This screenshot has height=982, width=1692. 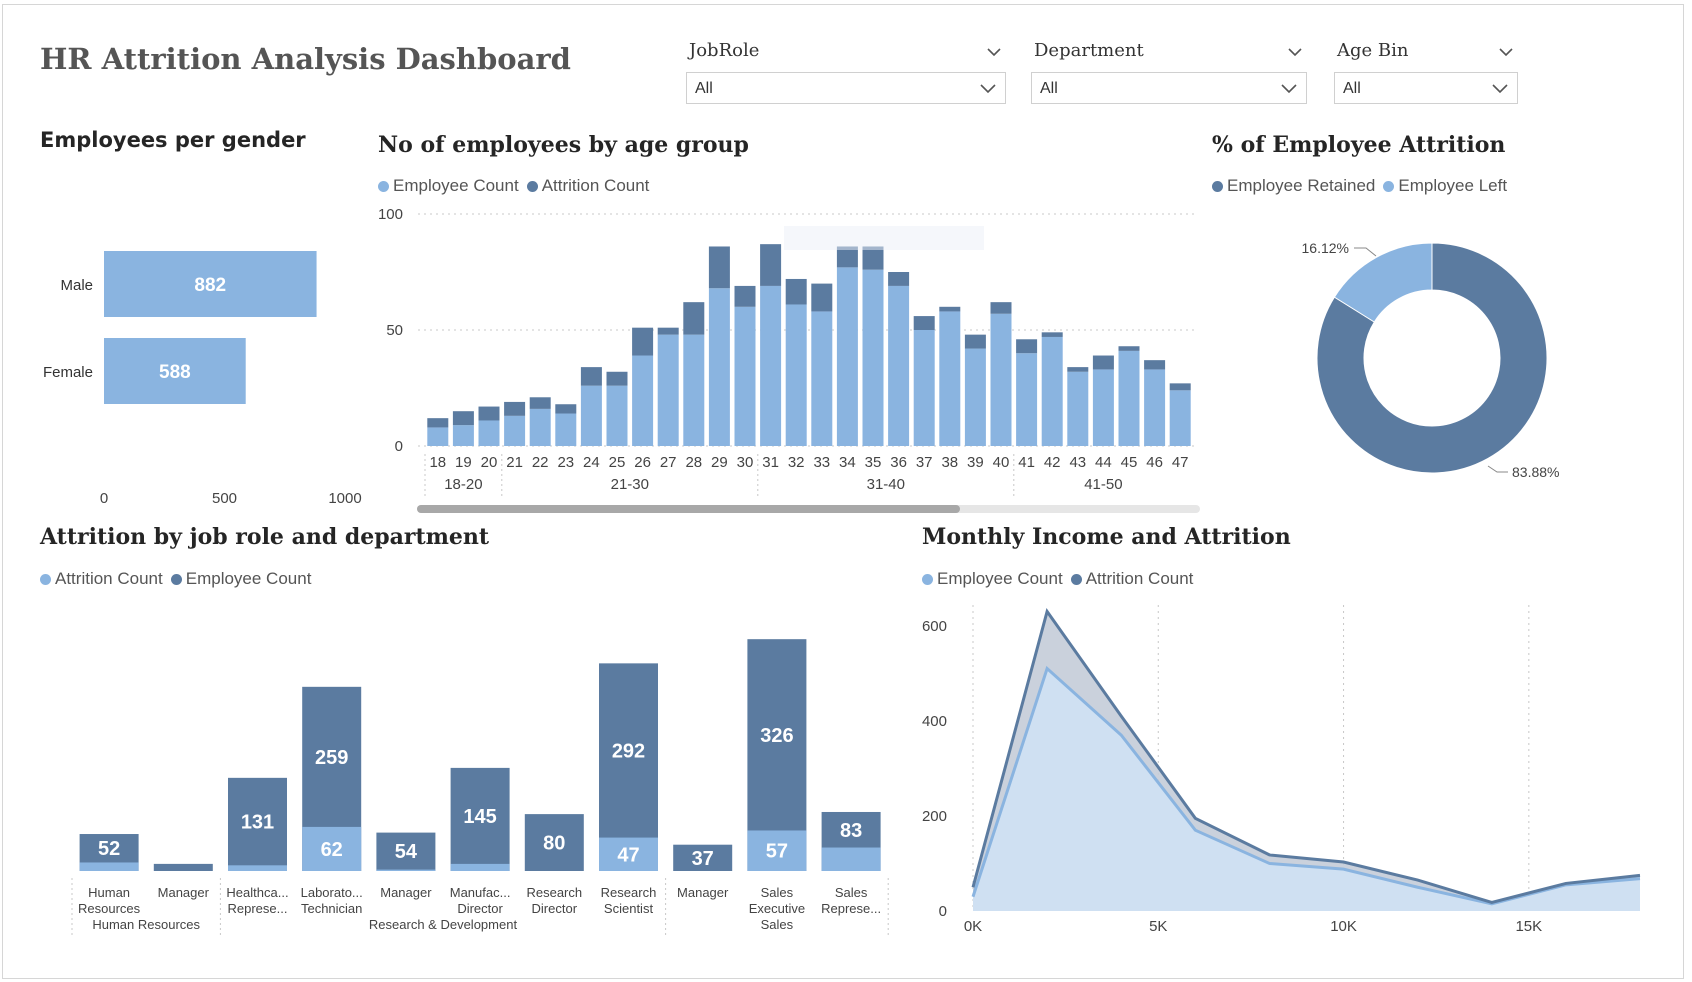 What do you see at coordinates (489, 462) in the screenshot?
I see `age-x-tick-label: 20` at bounding box center [489, 462].